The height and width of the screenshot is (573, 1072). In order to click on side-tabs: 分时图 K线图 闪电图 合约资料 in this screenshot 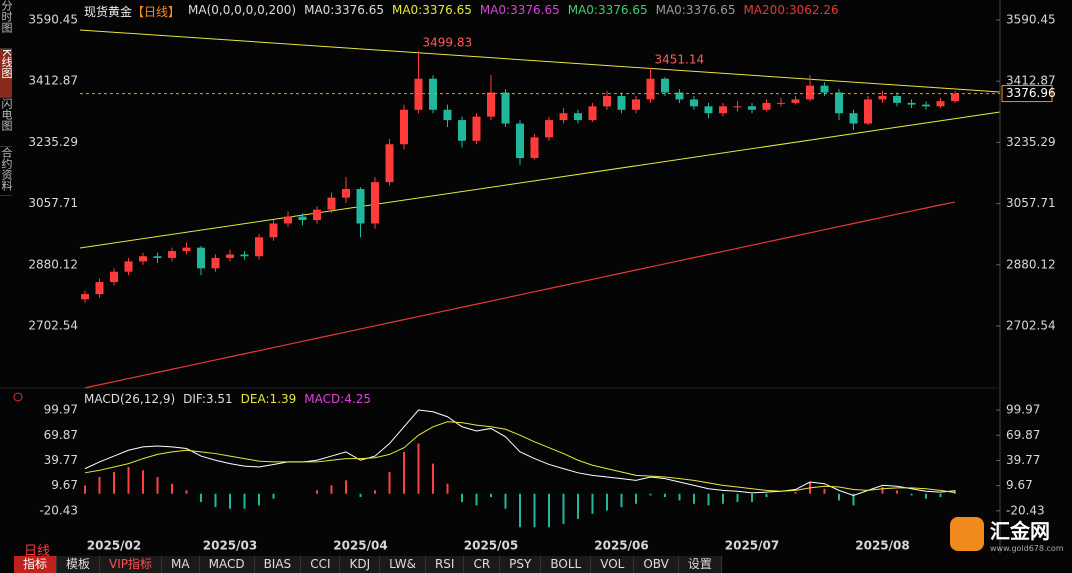, I will do `click(6, 98)`.